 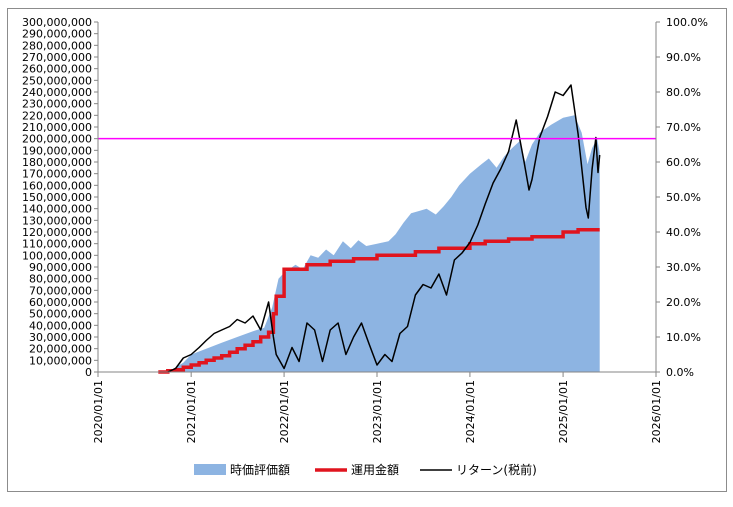 I want to click on y-left-tick-label: 150,000,000, so click(x=57, y=197).